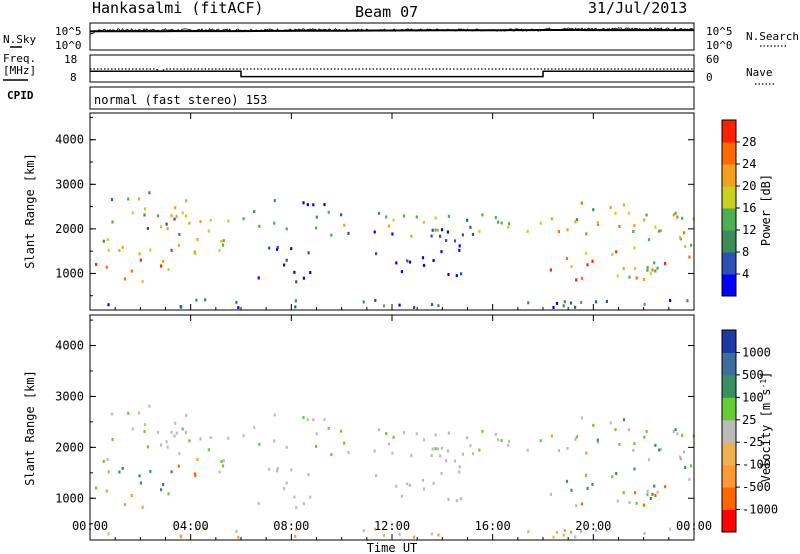 Image resolution: width=800 pixels, height=554 pixels. I want to click on noise-right-ytick-bottom: 10^0, so click(719, 45).